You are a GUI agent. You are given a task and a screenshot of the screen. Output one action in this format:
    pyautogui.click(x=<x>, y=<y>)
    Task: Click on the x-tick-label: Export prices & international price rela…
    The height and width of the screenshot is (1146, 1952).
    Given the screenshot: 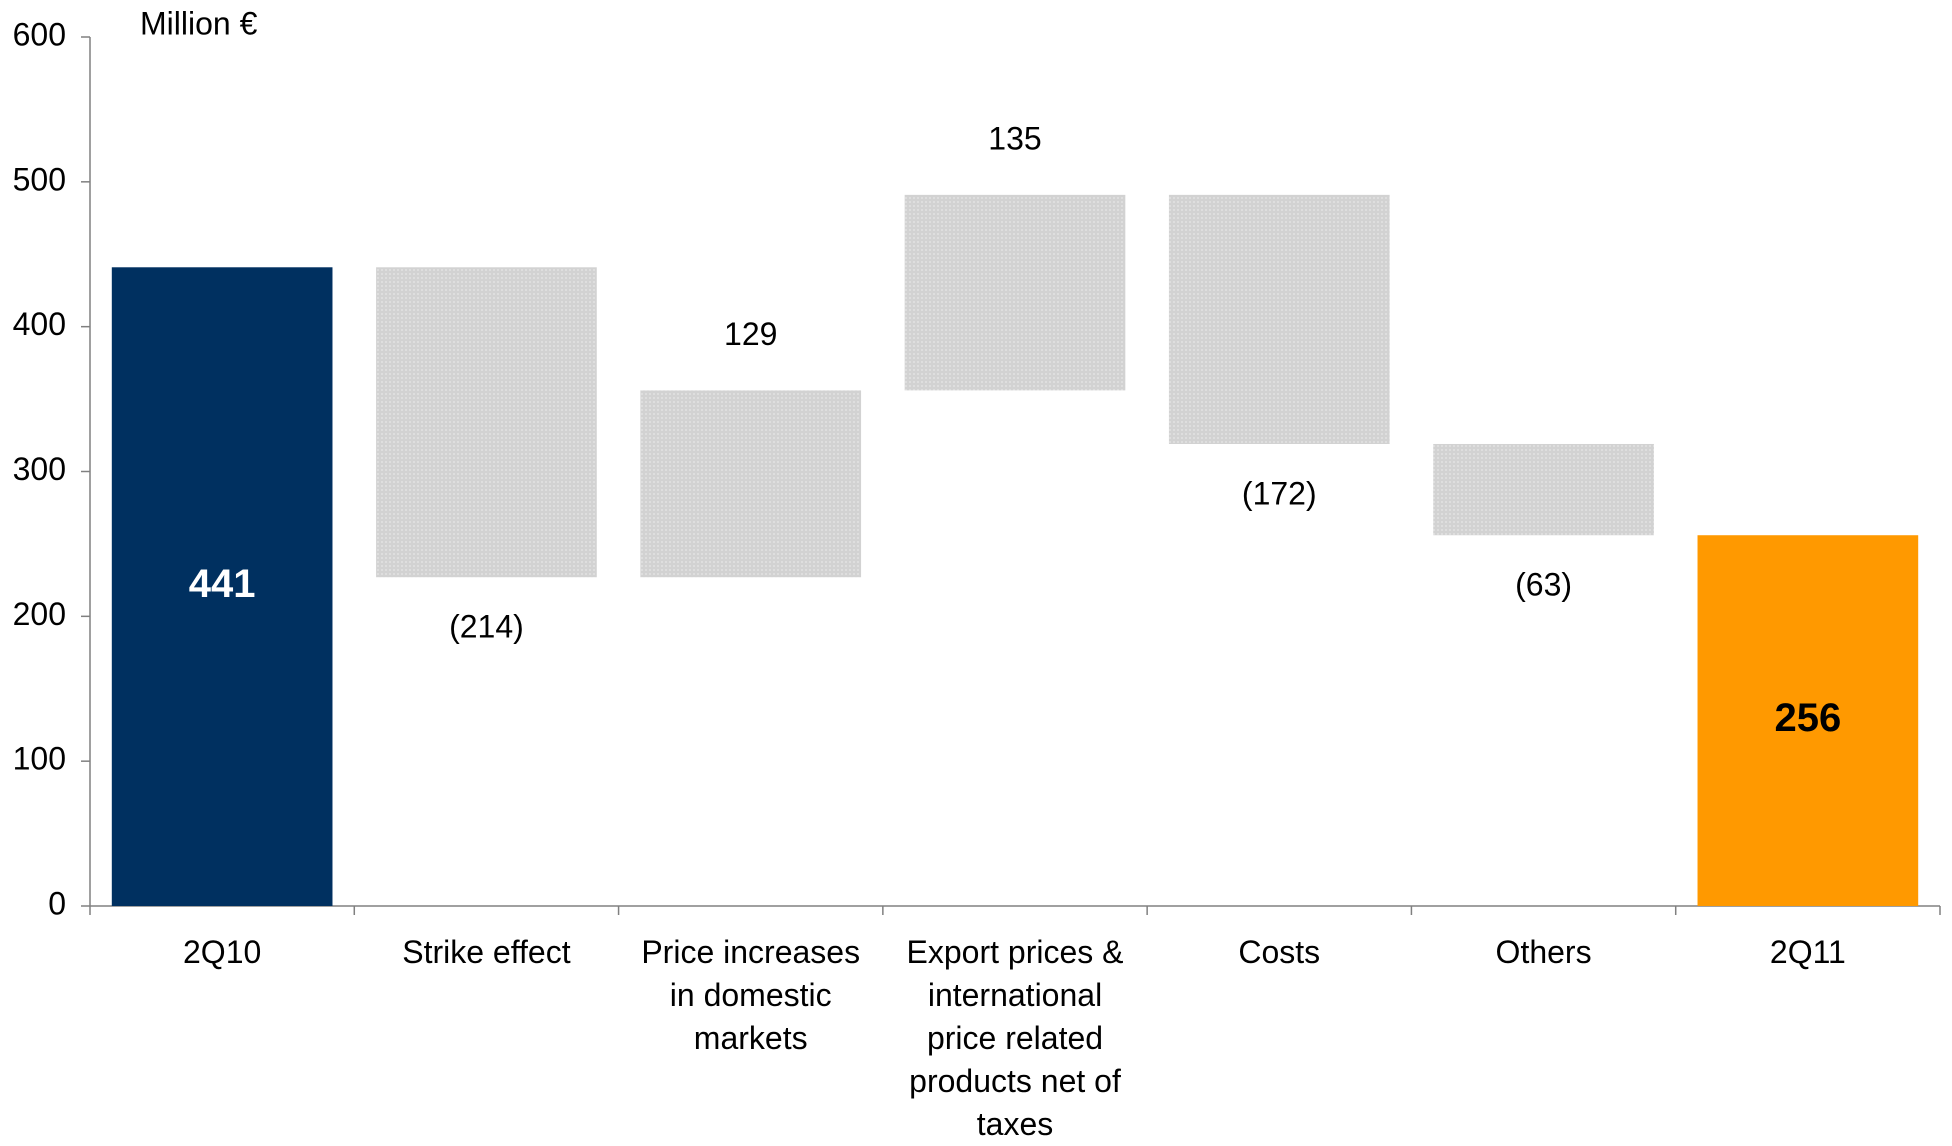 What is the action you would take?
    pyautogui.click(x=1015, y=1038)
    